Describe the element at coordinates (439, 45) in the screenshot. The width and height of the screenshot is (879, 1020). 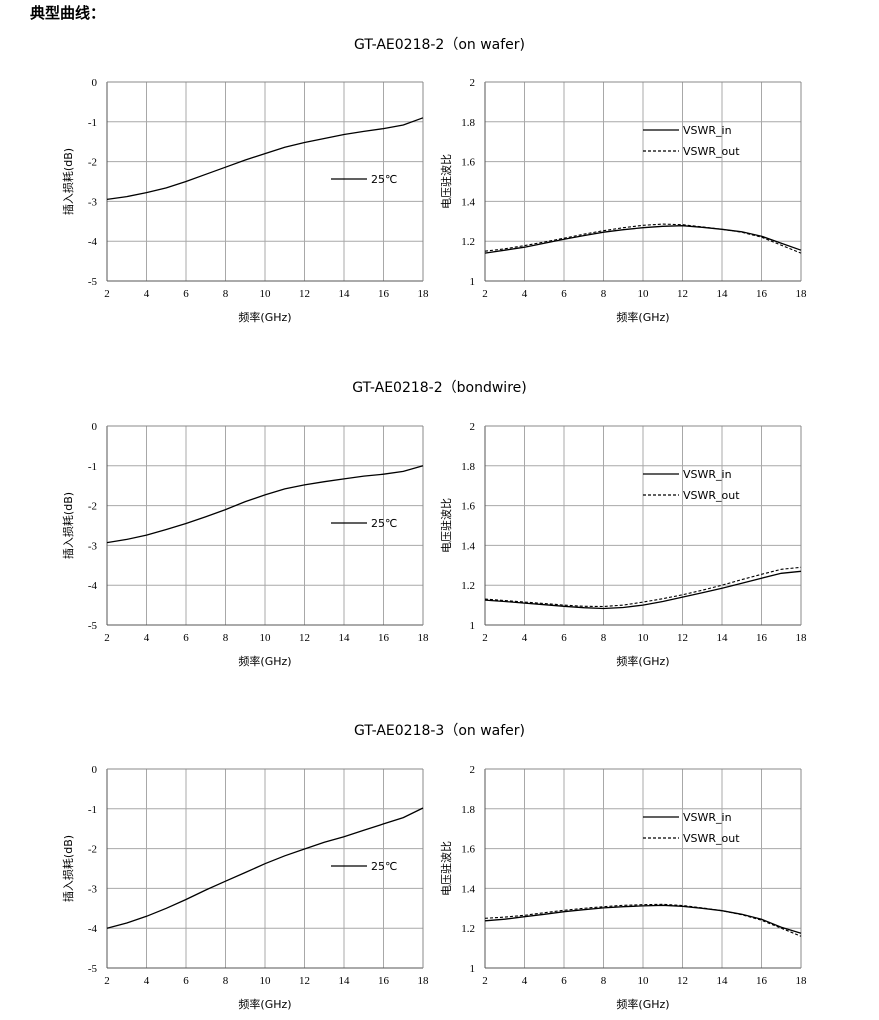
I see `section-title-1: GT-AE0218-2（on wafer)` at that location.